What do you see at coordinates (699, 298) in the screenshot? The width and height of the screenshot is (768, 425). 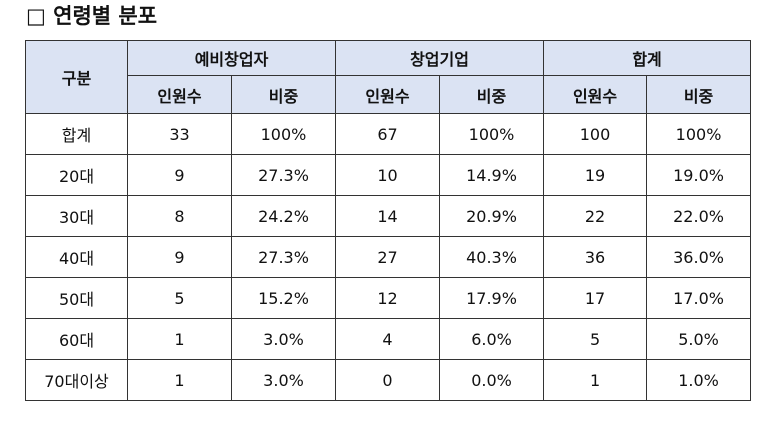 I see `cell: 17.0%` at bounding box center [699, 298].